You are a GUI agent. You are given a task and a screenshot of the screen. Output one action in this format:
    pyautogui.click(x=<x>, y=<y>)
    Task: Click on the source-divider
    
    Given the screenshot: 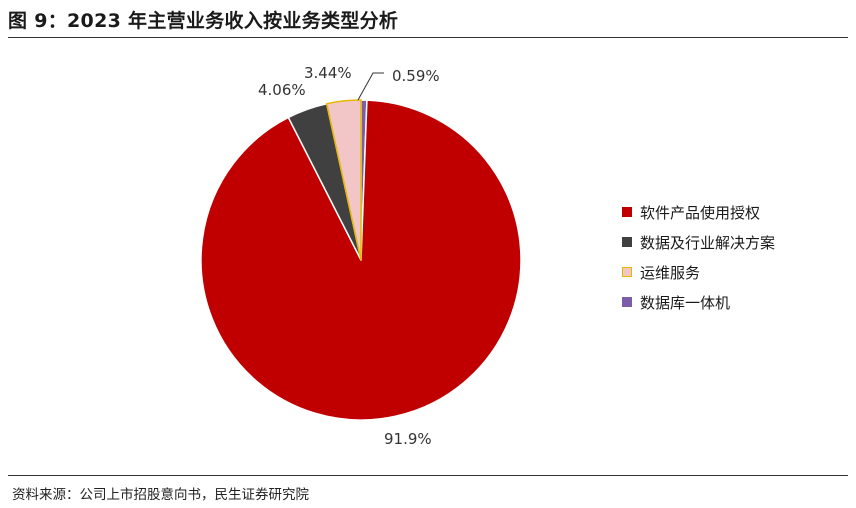 What is the action you would take?
    pyautogui.click(x=428, y=475)
    